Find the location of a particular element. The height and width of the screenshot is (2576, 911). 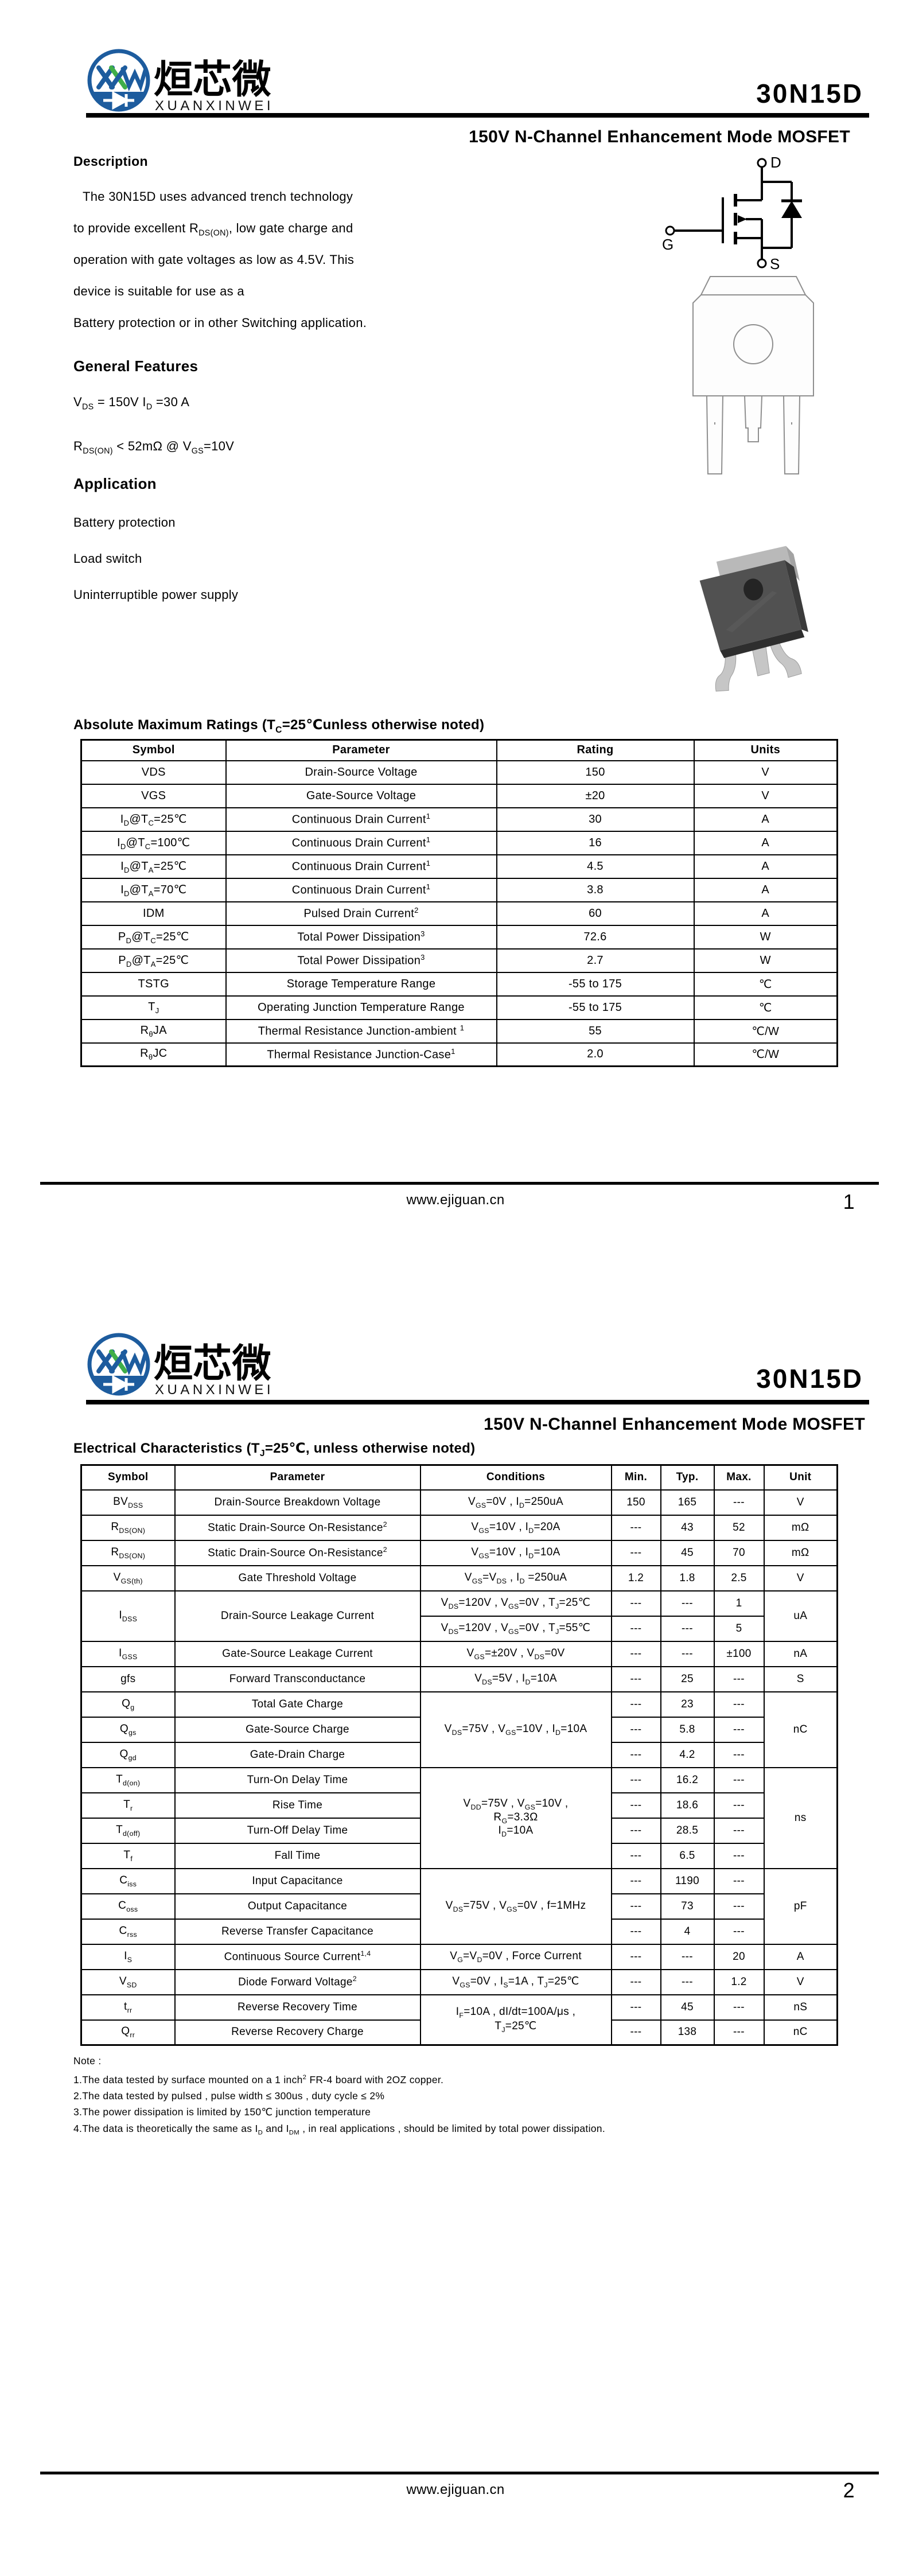

table-cell: Diode Forward Voltage2 is located at coordinates (297, 1981).